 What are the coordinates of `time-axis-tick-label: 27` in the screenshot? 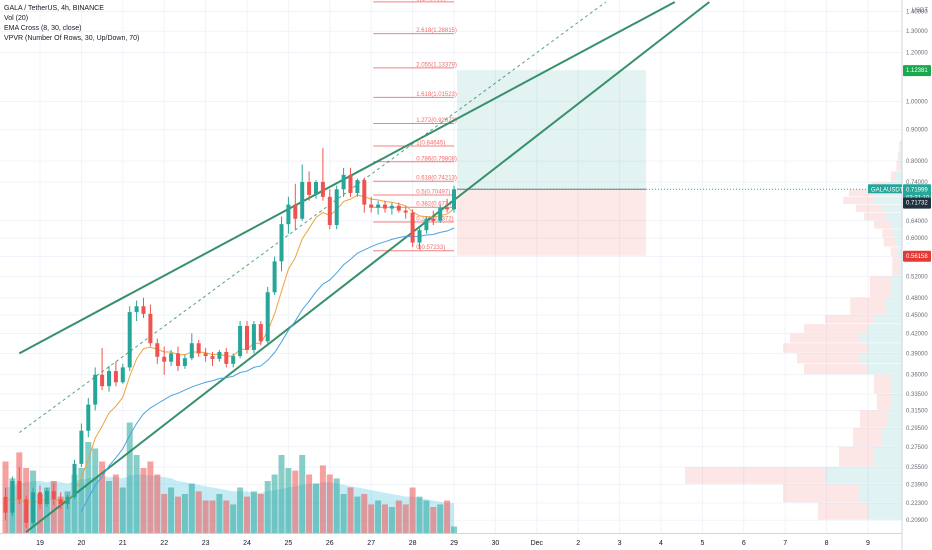 It's located at (371, 543).